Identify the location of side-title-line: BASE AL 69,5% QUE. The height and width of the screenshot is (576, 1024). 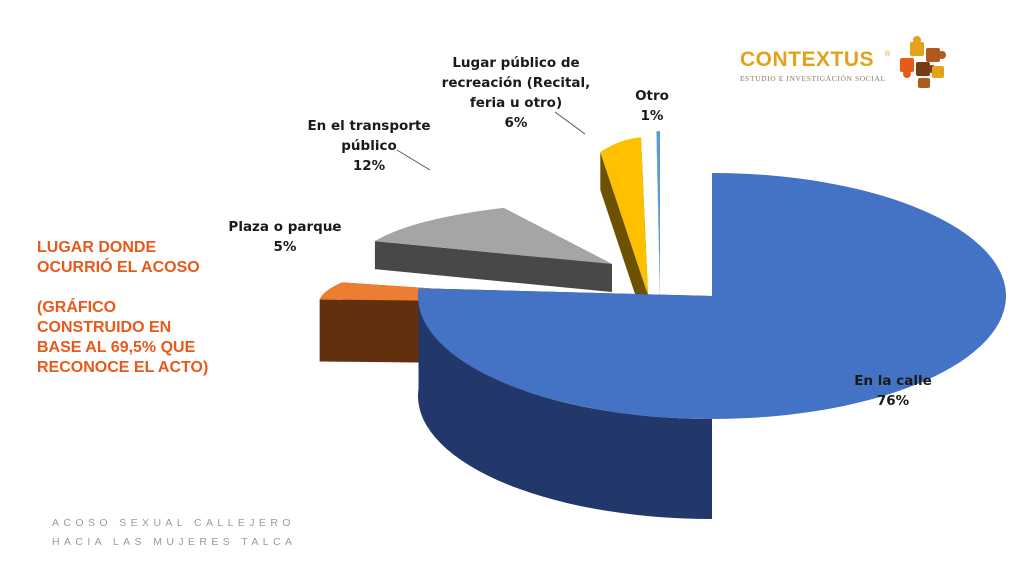
(116, 347).